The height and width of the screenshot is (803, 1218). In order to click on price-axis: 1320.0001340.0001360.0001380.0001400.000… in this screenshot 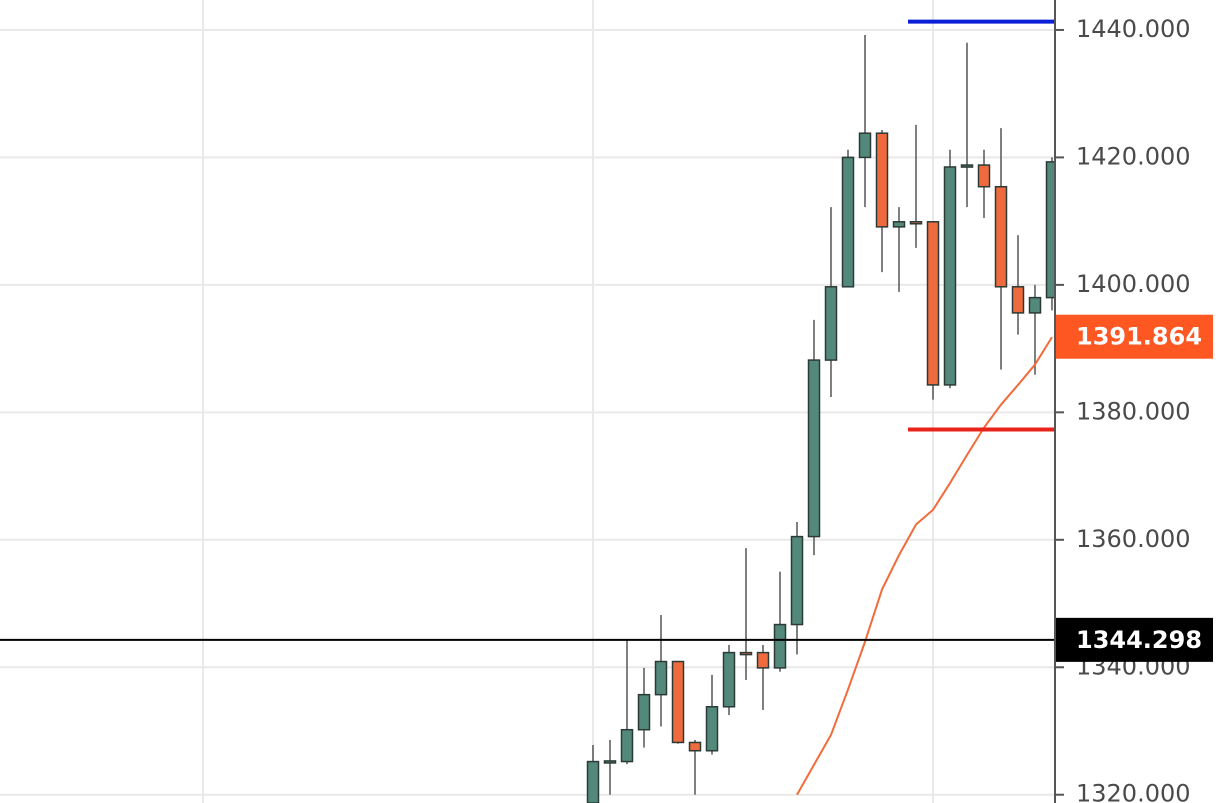, I will do `click(1134, 409)`.